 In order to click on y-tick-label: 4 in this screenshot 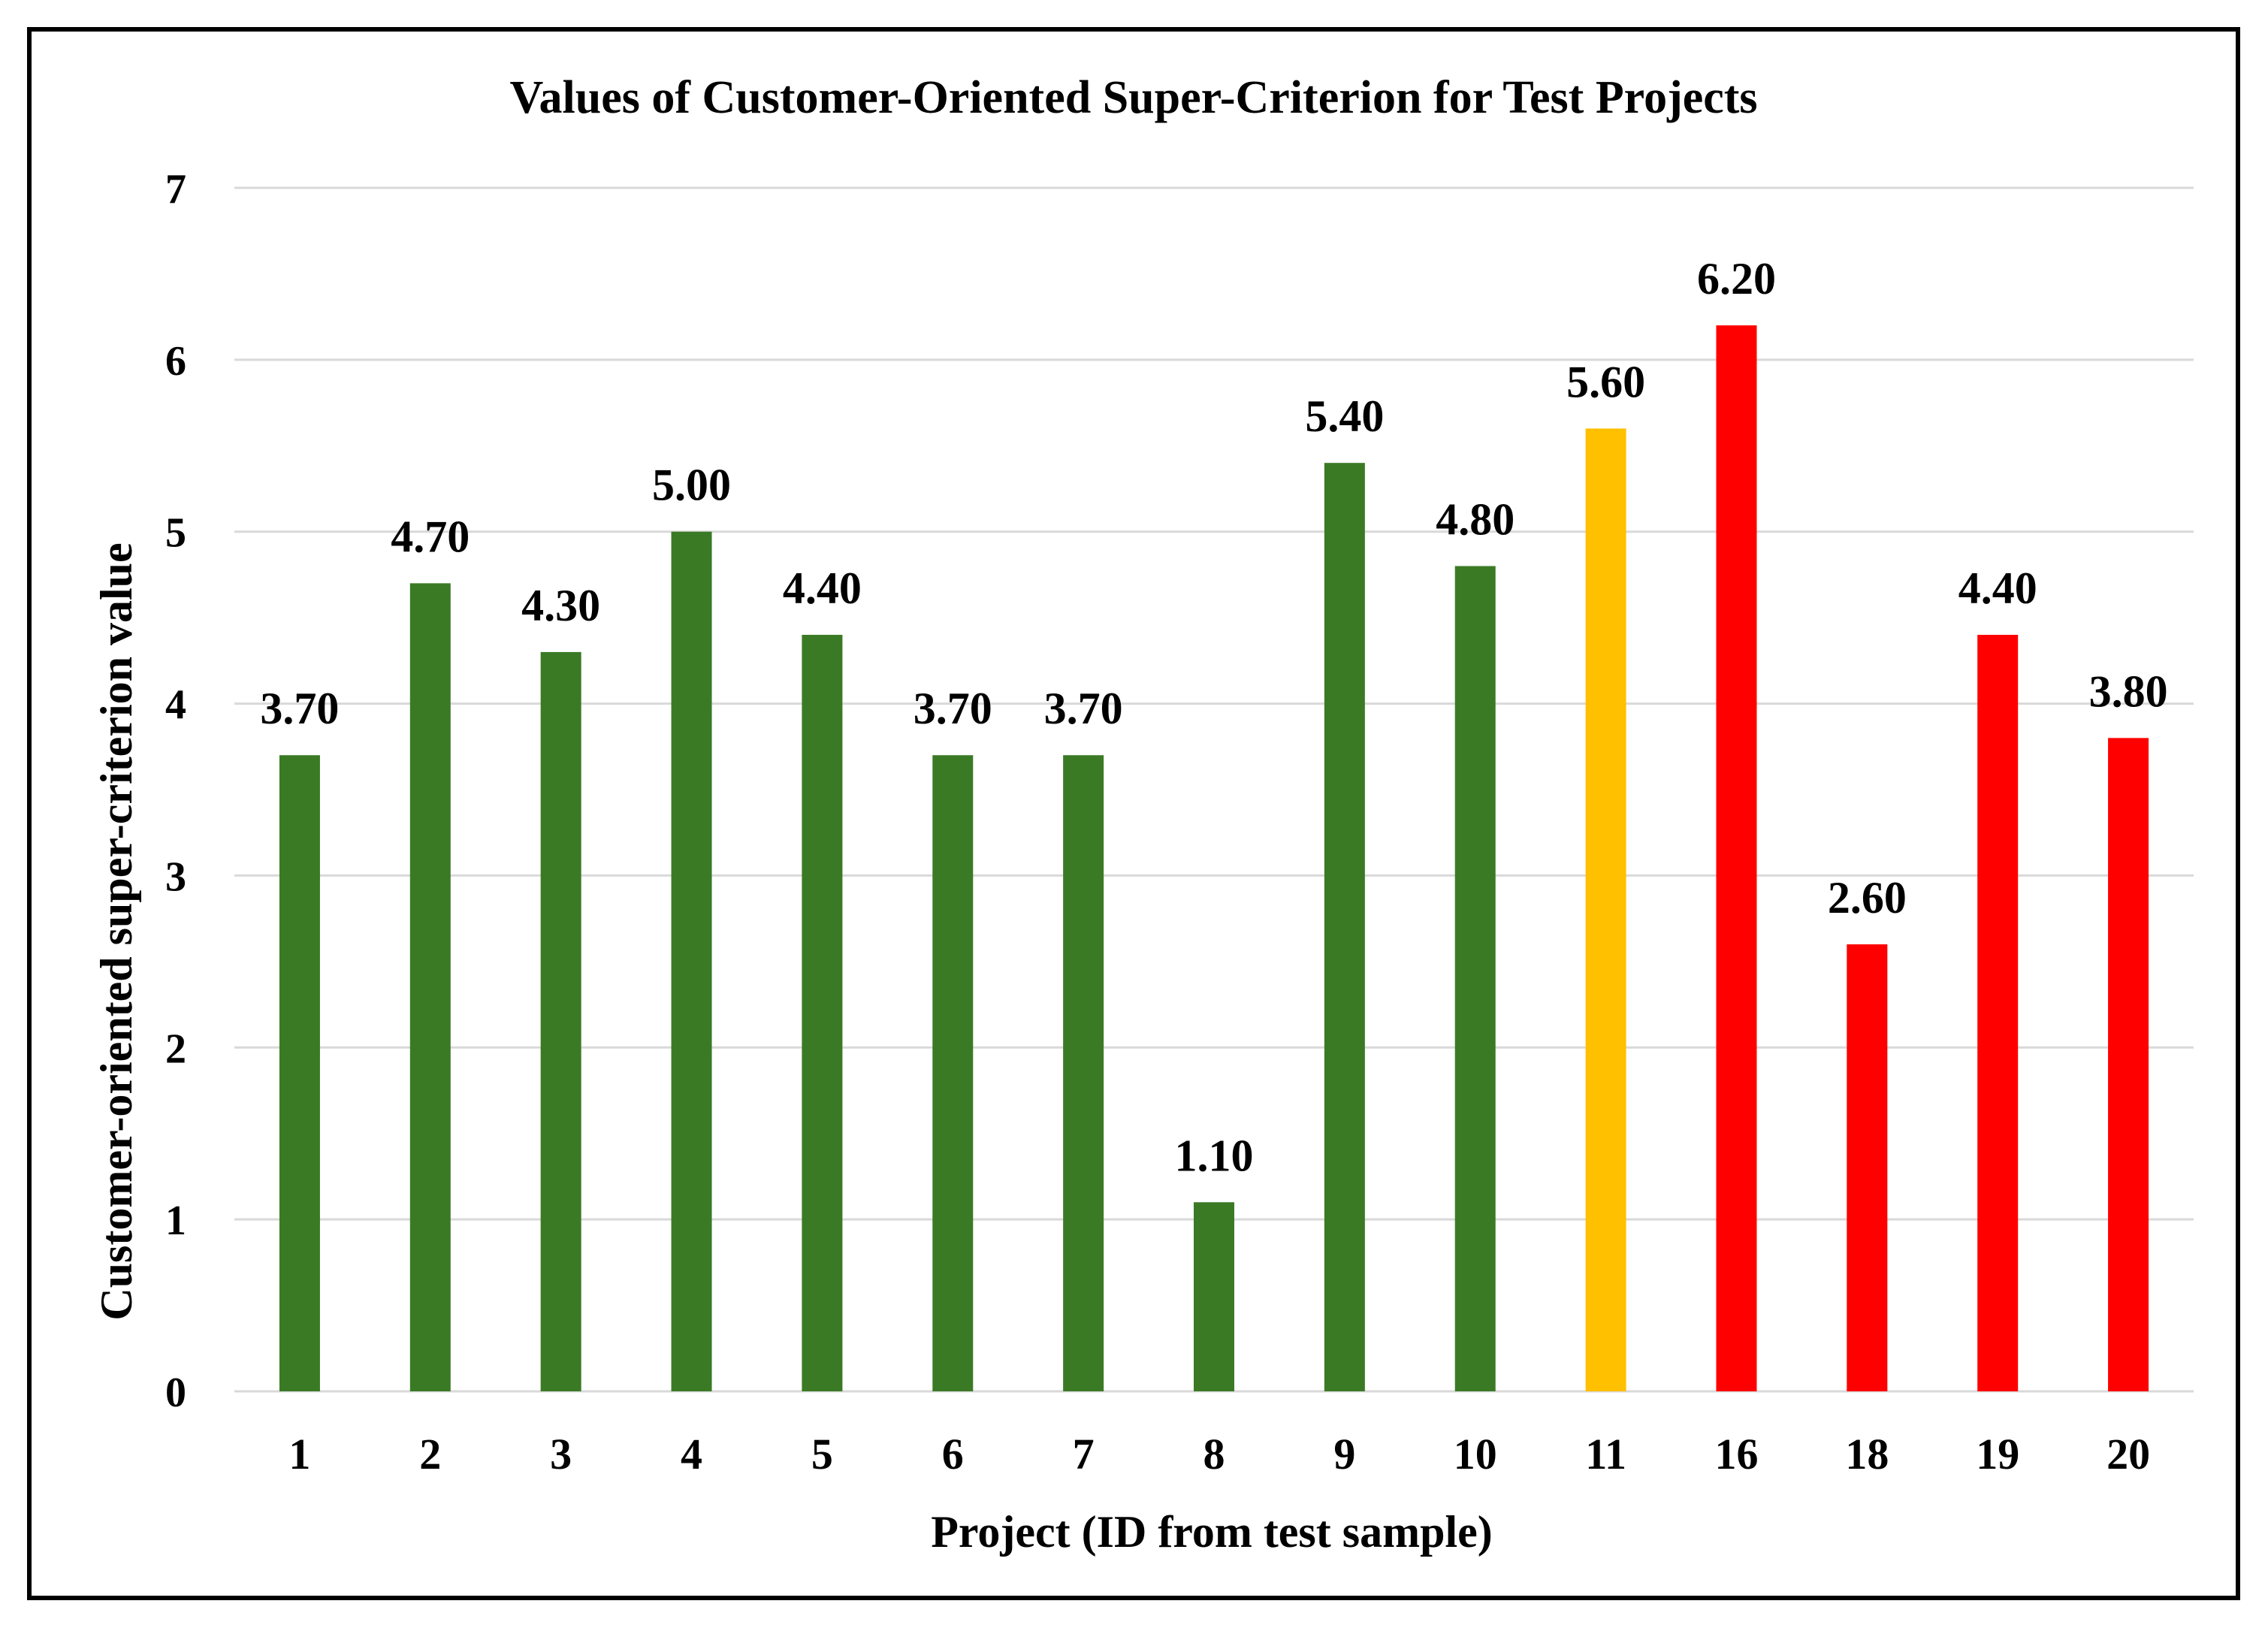, I will do `click(176, 706)`.